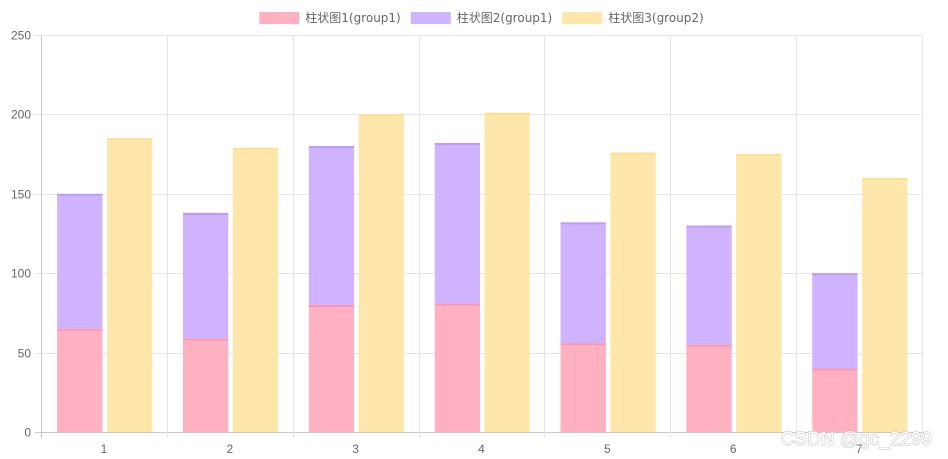  What do you see at coordinates (656, 17) in the screenshot?
I see `legend-label: 柱状图3(group2)` at bounding box center [656, 17].